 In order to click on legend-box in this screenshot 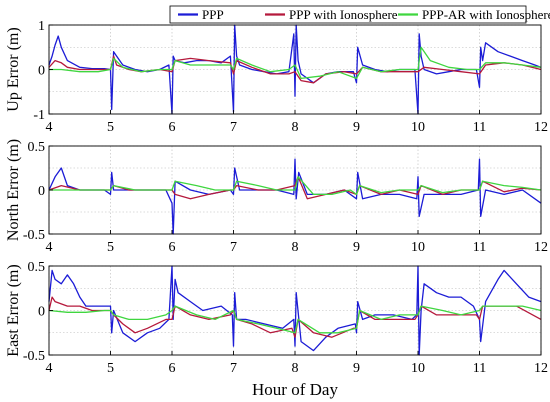, I will do `click(348, 14)`.